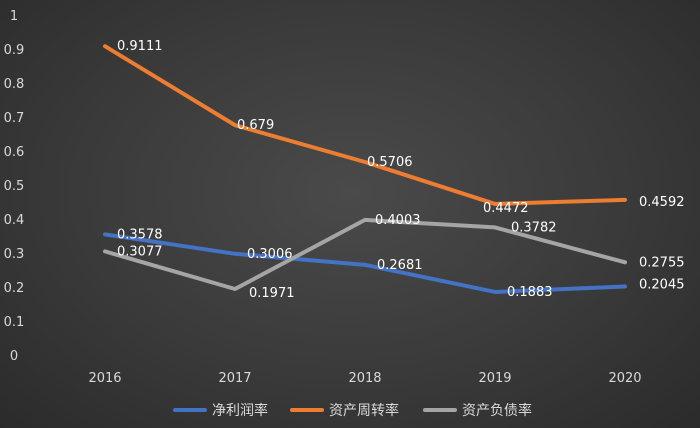 This screenshot has width=700, height=428. Describe the element at coordinates (14, 356) in the screenshot. I see `y-tick-label: 0` at that location.